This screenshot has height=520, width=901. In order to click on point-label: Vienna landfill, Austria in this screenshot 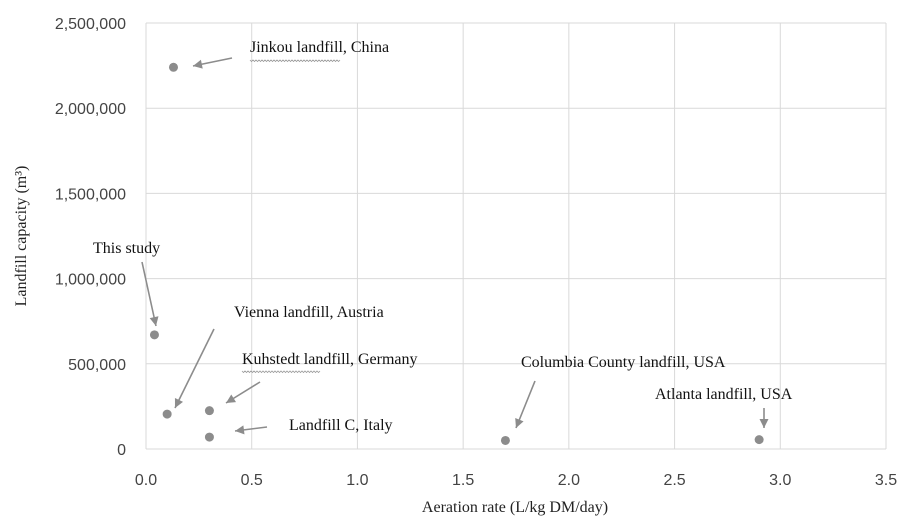, I will do `click(309, 312)`.